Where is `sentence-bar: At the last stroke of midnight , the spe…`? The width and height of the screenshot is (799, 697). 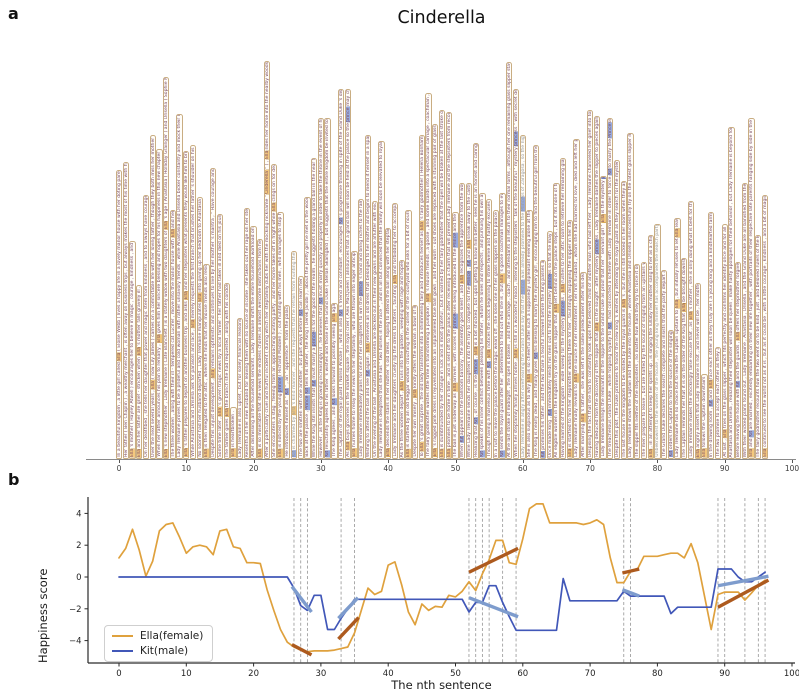
sentence-bar: At the last stroke of midnight , the spe… is located at coordinates (509, 260).